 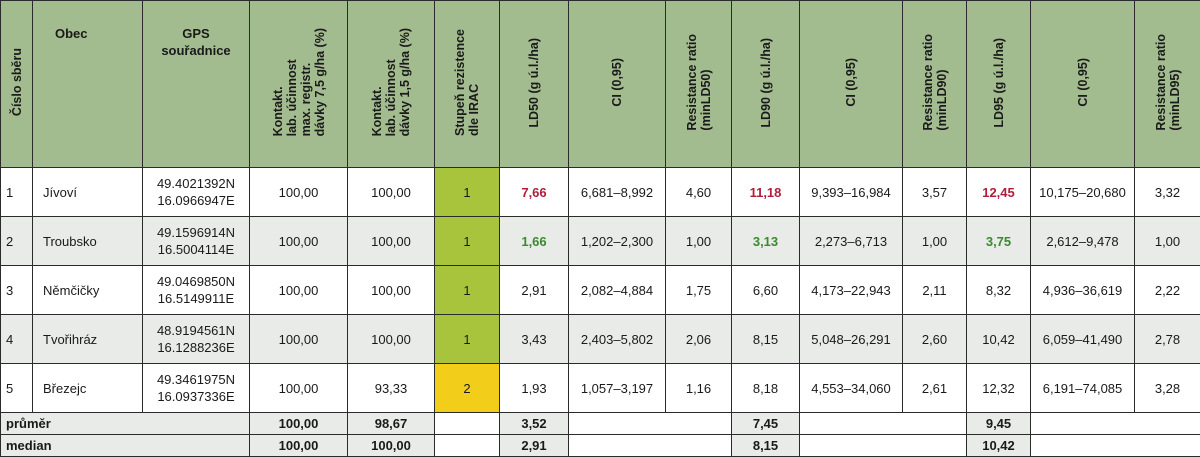 I want to click on ld90-cell: 3,13, so click(x=766, y=241).